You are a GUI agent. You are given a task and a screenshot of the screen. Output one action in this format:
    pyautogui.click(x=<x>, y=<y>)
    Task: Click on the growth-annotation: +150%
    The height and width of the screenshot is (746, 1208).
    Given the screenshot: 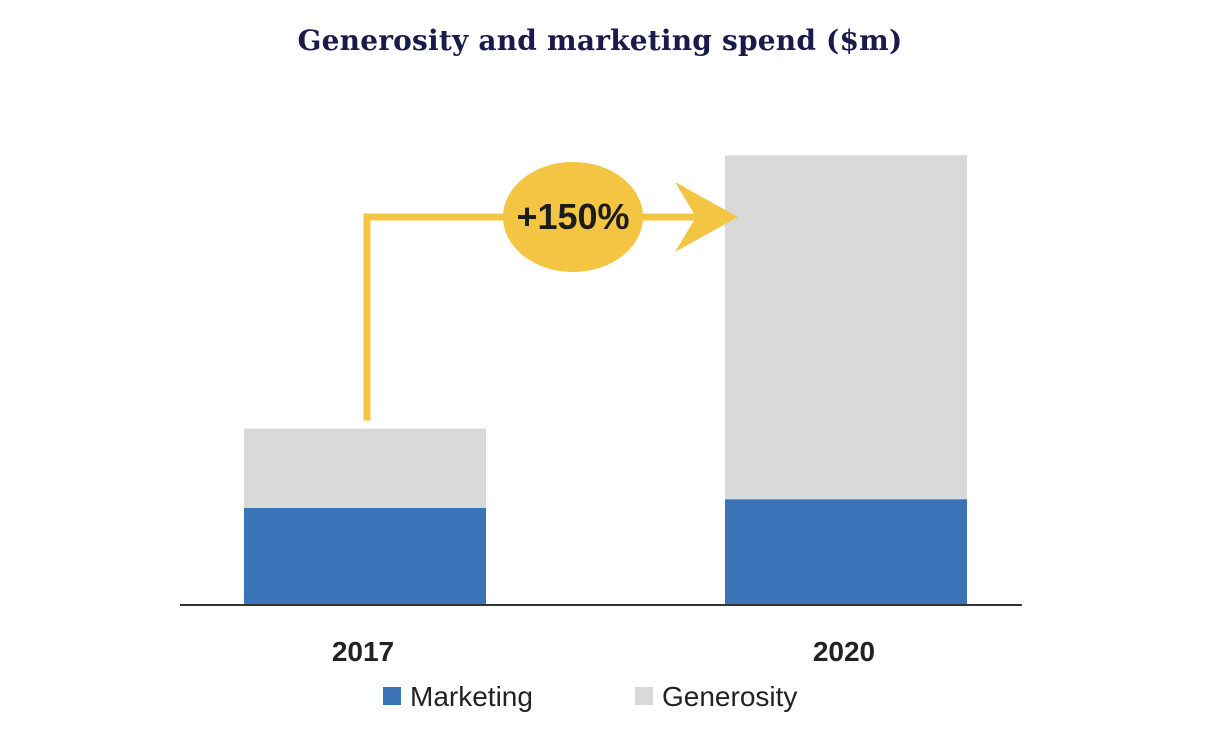 What is the action you would take?
    pyautogui.click(x=550, y=291)
    